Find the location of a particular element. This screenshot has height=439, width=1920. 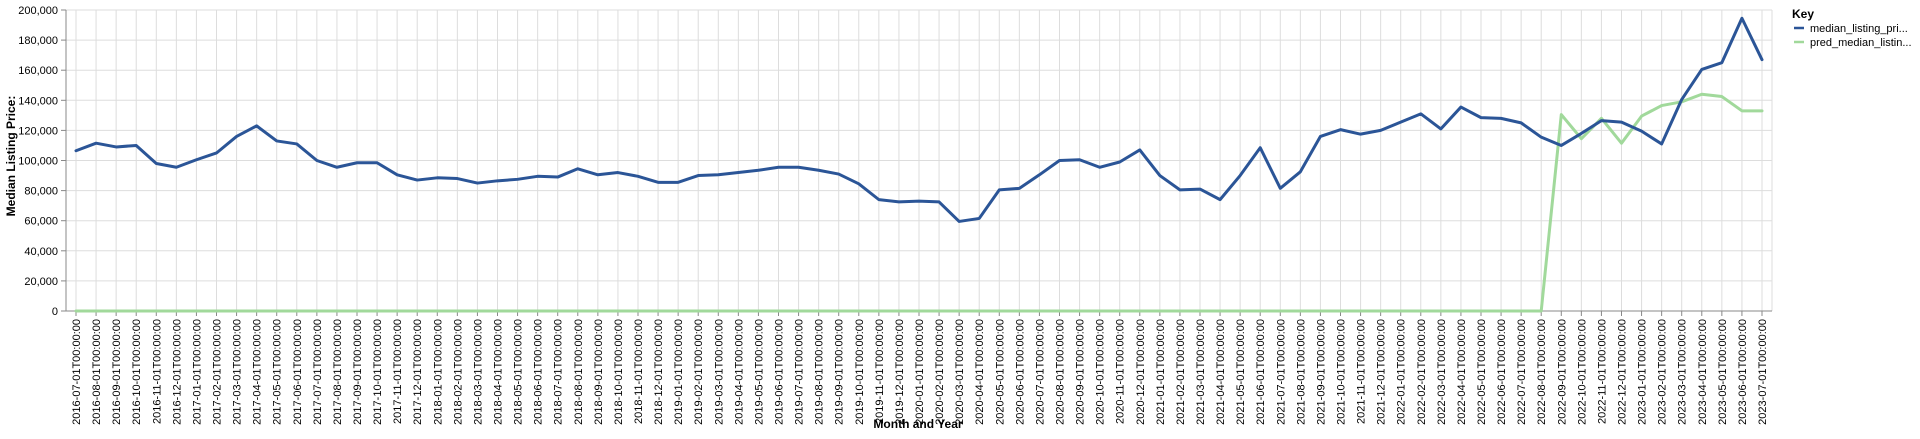

x-tick-label: 2021-09-01T00:00:00 is located at coordinates (1321, 372).